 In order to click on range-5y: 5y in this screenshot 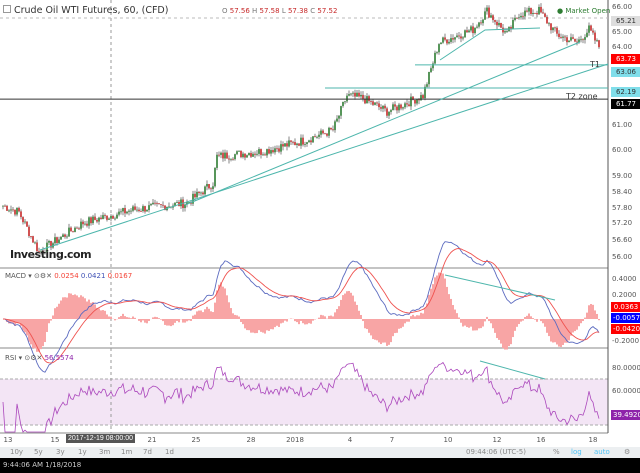, I will do `click(38, 452)`.